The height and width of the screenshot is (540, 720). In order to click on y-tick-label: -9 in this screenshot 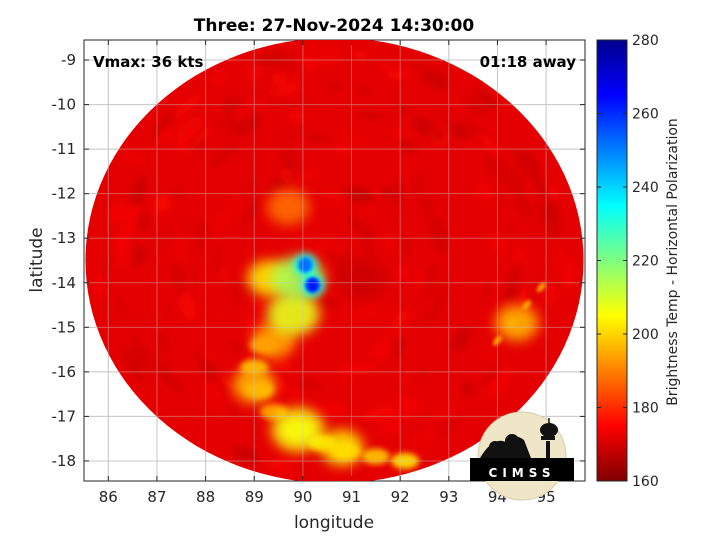, I will do `click(68, 60)`.